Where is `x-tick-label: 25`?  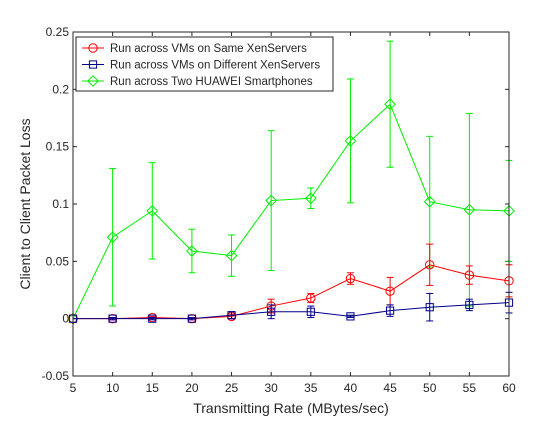 x-tick-label: 25 is located at coordinates (232, 388).